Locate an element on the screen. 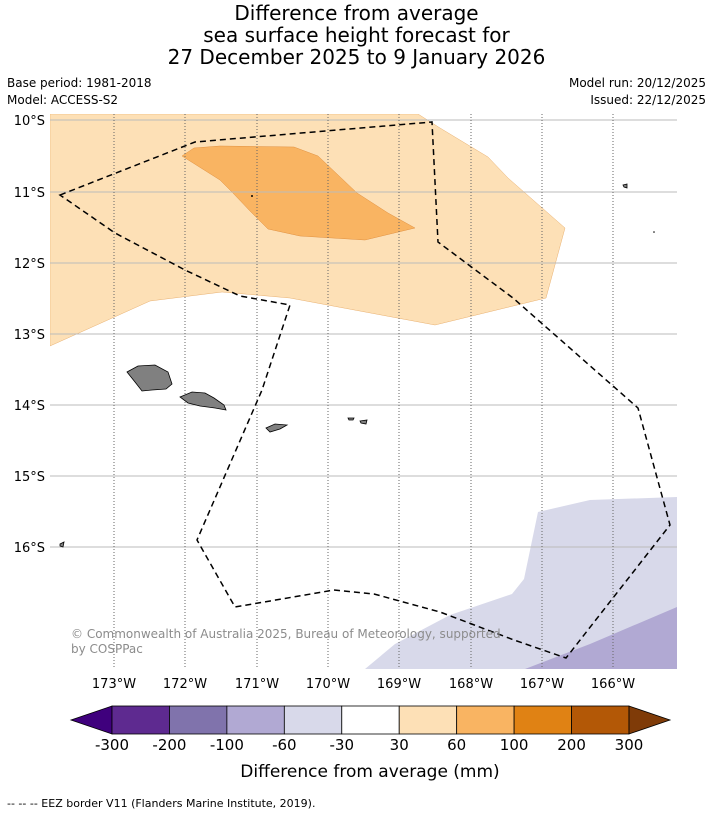 The width and height of the screenshot is (713, 816). colorbar-tick-label: -60 is located at coordinates (284, 745).